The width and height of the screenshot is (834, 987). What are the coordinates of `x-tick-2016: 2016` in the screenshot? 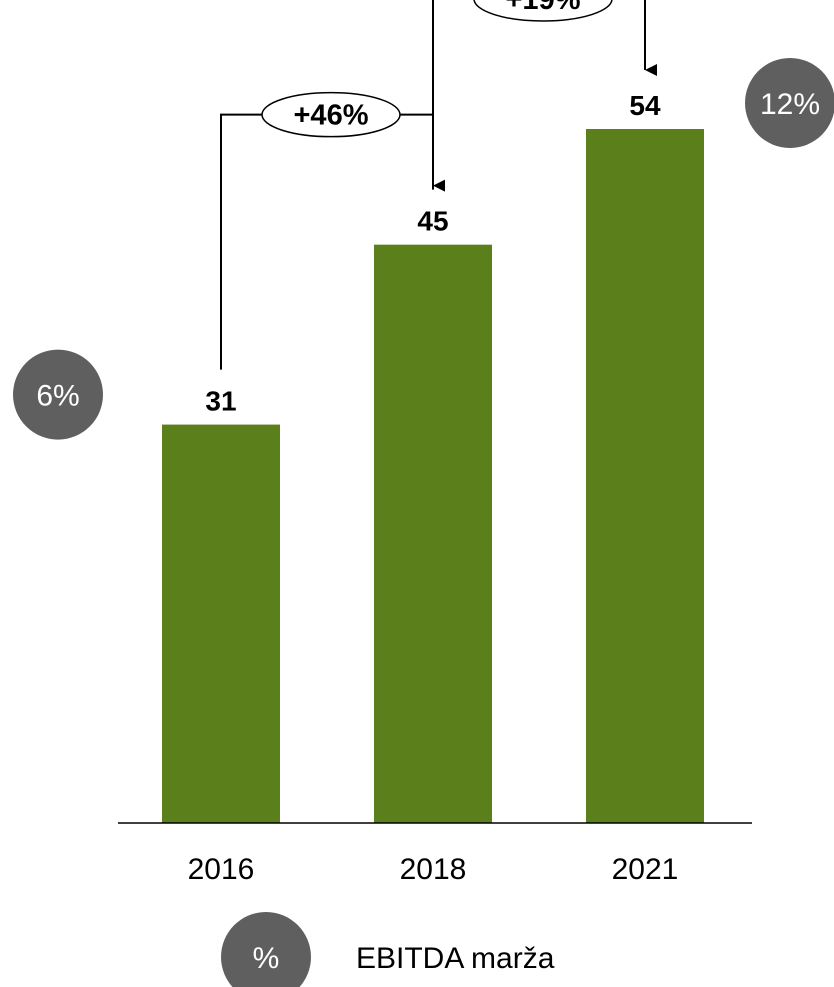 It's located at (221, 869).